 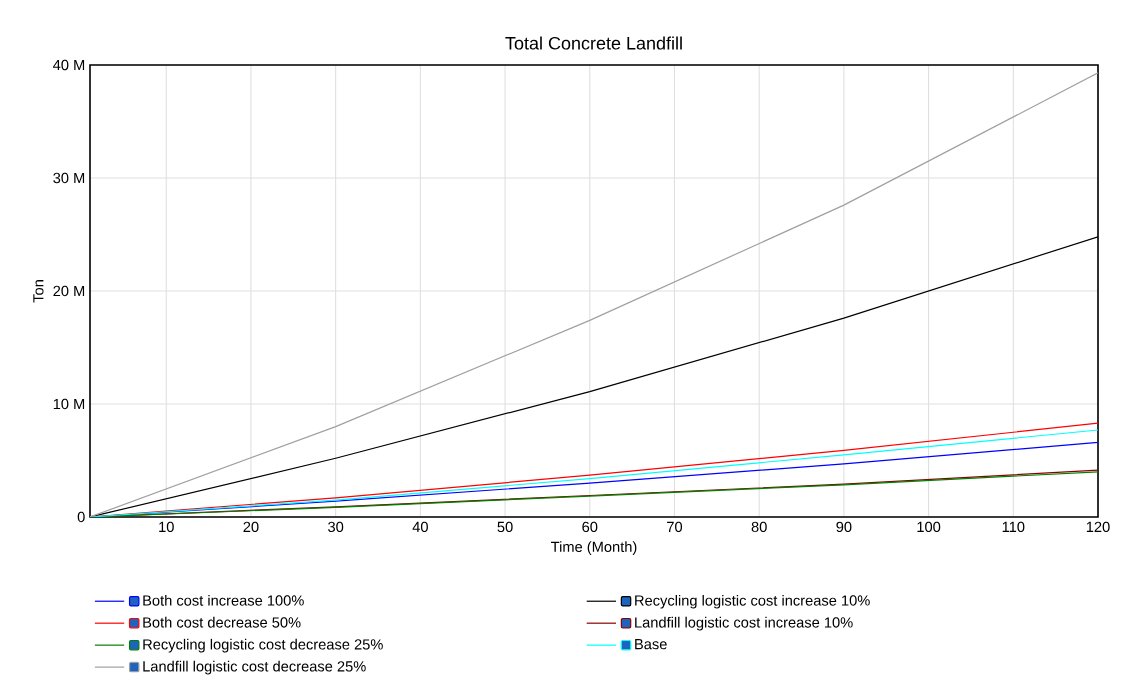 What do you see at coordinates (744, 623) in the screenshot?
I see `legend-label: Landfill logistic cost increase 10%` at bounding box center [744, 623].